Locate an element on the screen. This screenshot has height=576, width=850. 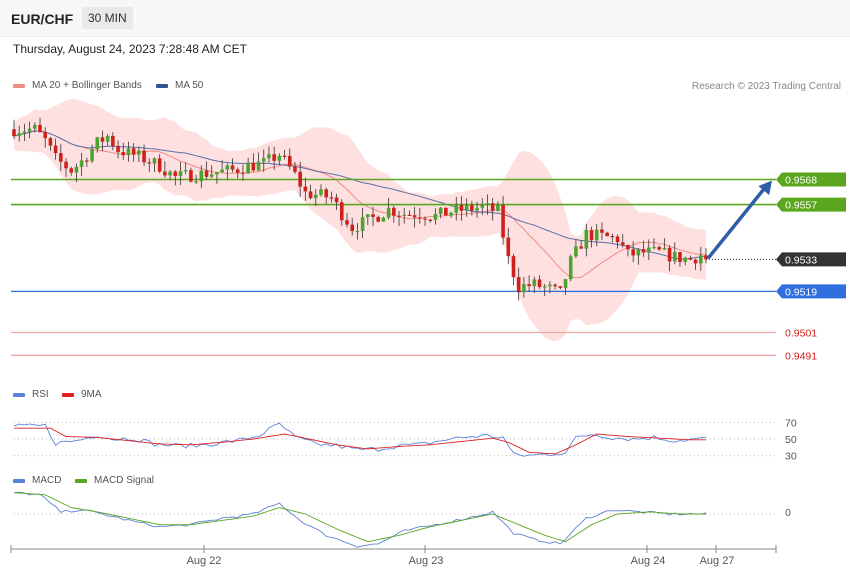
level-0.9568-label: 0.9568 is located at coordinates (811, 179).